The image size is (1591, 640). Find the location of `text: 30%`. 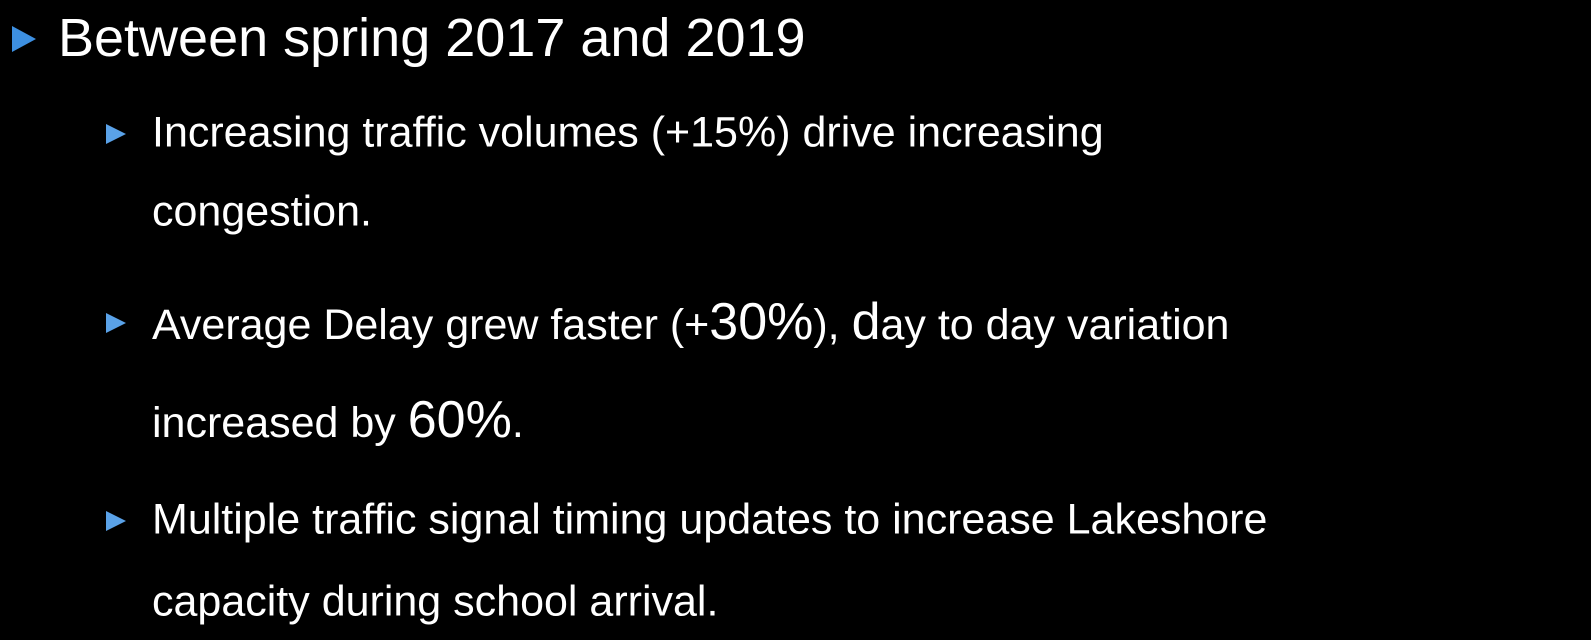

text: 30% is located at coordinates (761, 322).